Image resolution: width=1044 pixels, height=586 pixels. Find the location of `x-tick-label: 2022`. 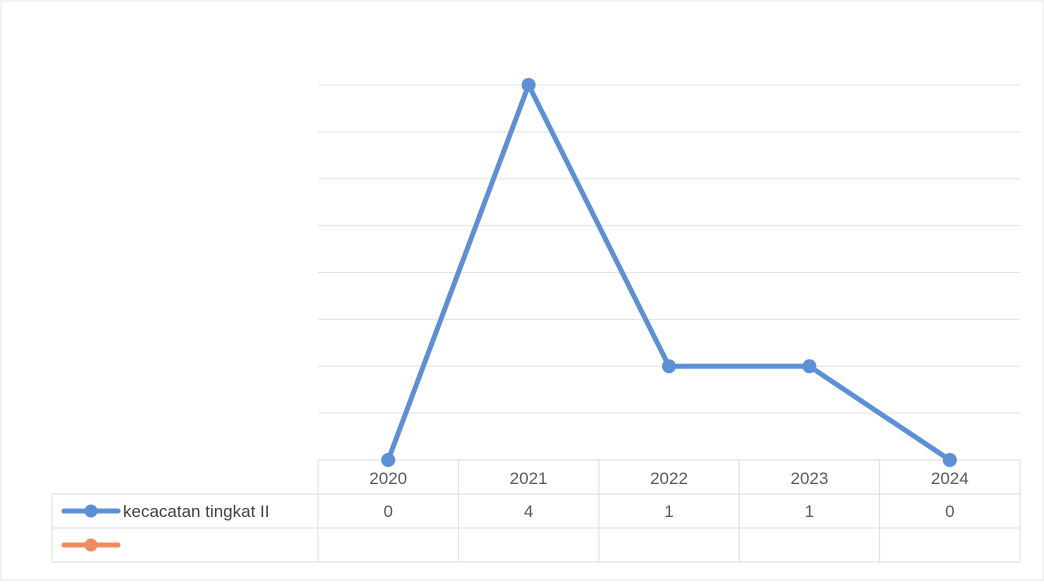

x-tick-label: 2022 is located at coordinates (669, 478).